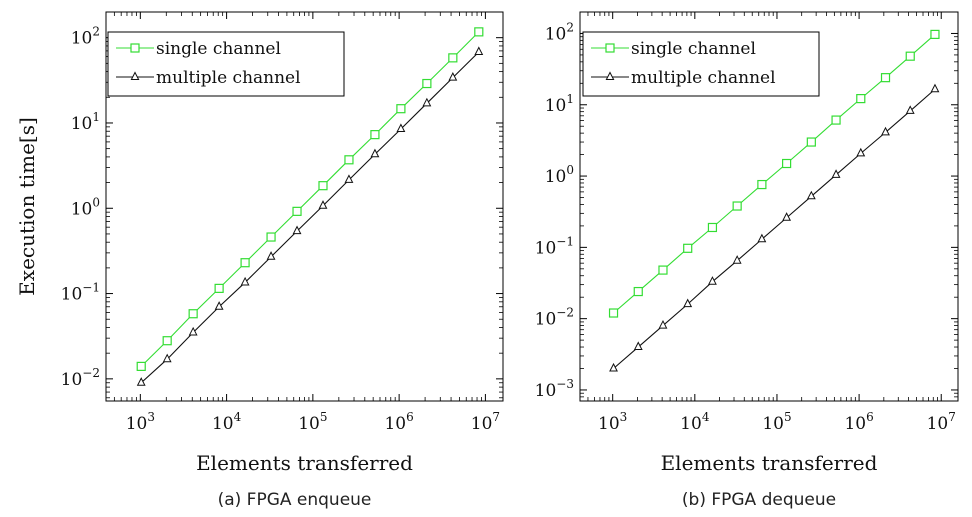  Describe the element at coordinates (295, 500) in the screenshot. I see `figure-caption: (a) FPGA enqueue` at that location.